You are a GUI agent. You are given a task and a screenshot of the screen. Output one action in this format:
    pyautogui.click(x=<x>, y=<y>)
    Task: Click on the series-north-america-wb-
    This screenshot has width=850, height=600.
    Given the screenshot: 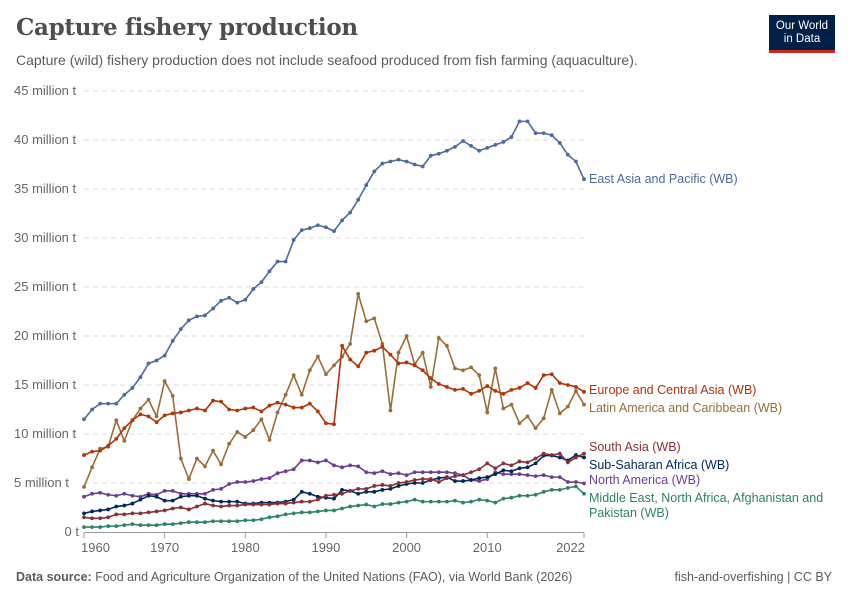 What is the action you would take?
    pyautogui.click(x=334, y=478)
    